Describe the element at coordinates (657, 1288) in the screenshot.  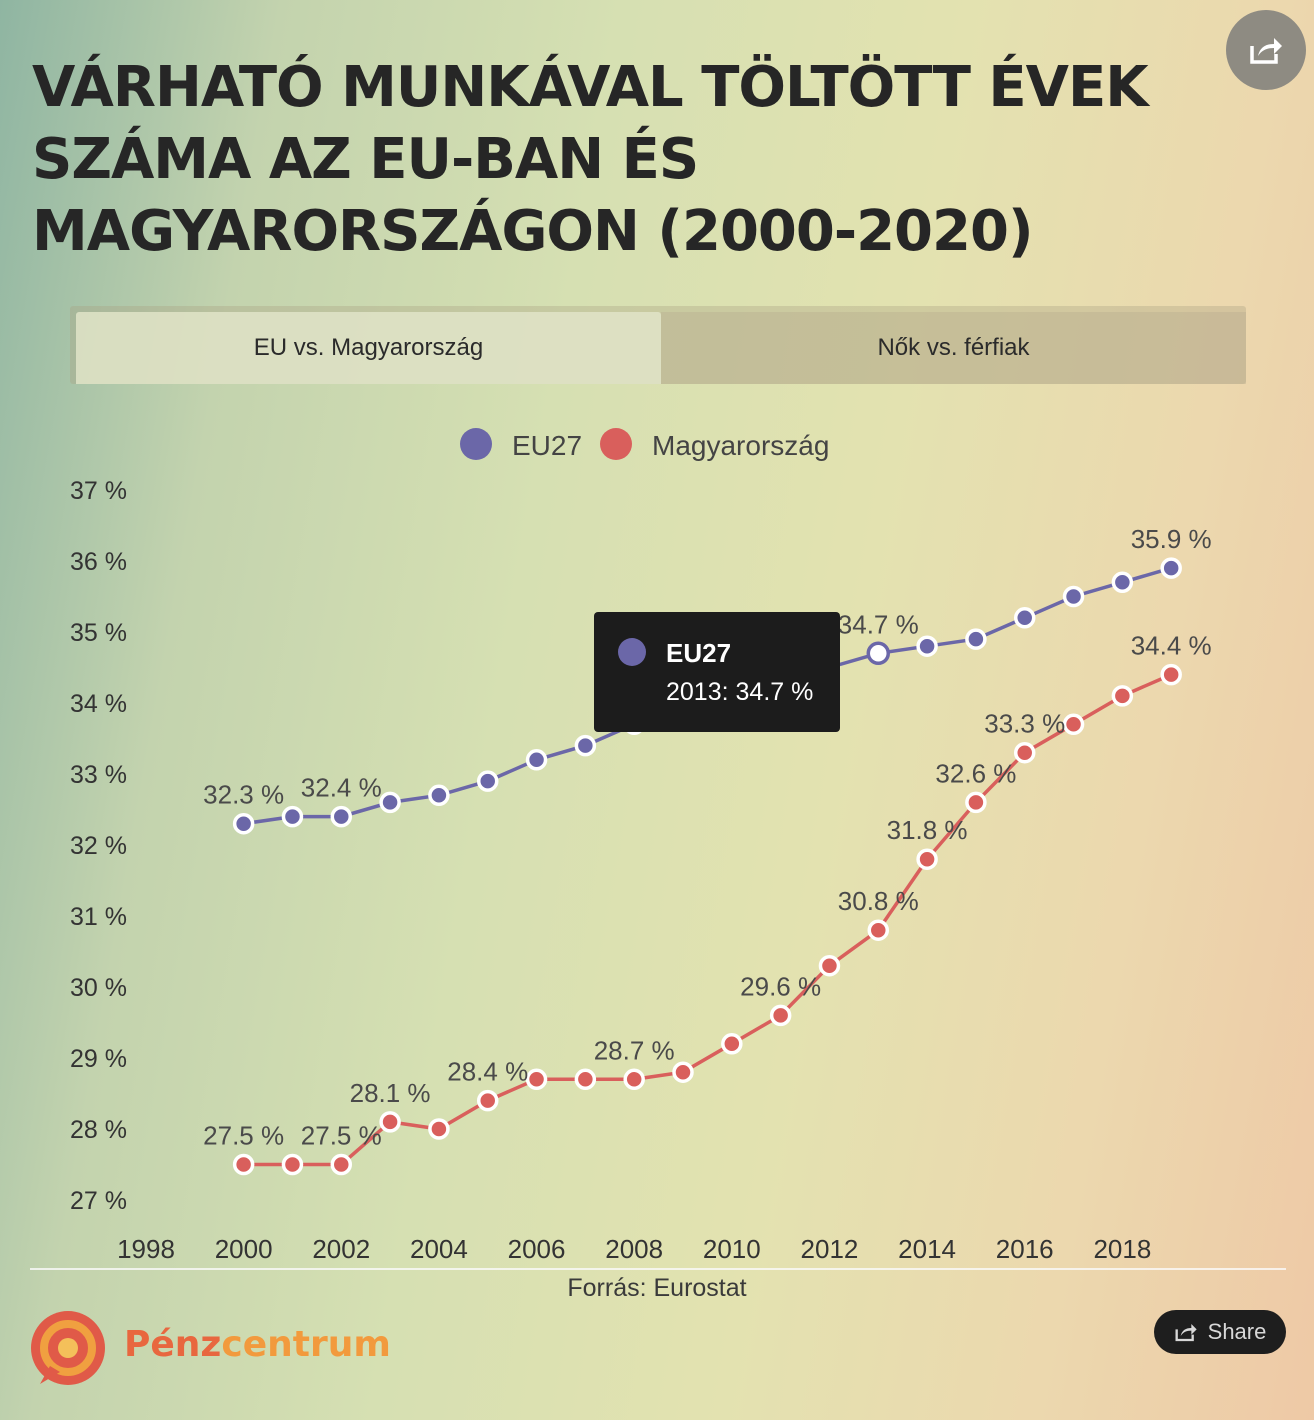
I see `source-note: Forrás: Eurostat` at that location.